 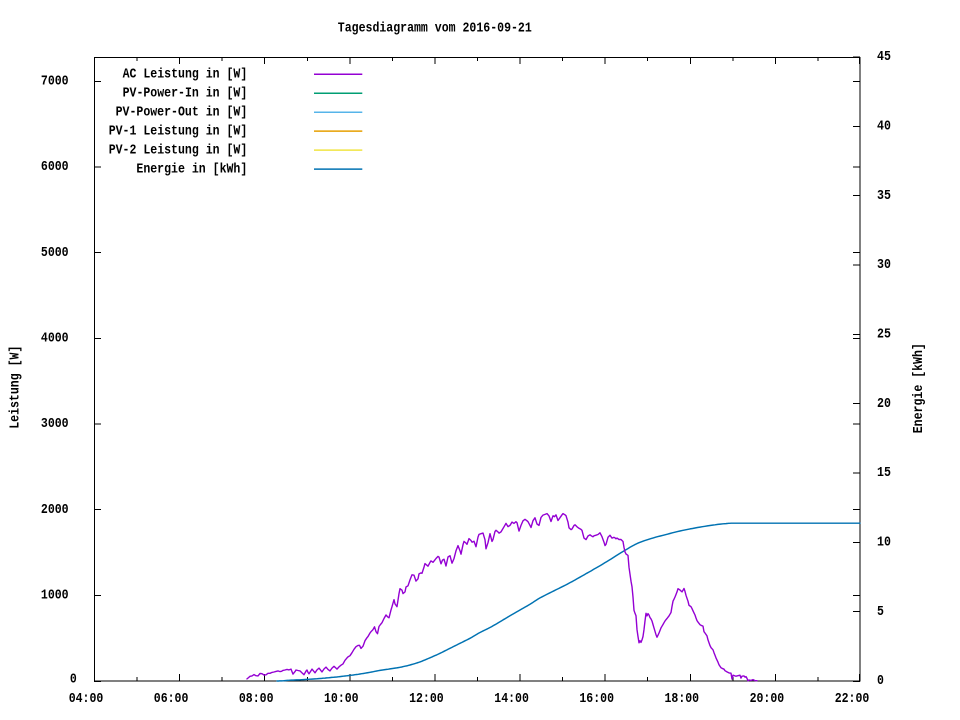 I want to click on svg-text: 16:00, so click(x=596, y=699).